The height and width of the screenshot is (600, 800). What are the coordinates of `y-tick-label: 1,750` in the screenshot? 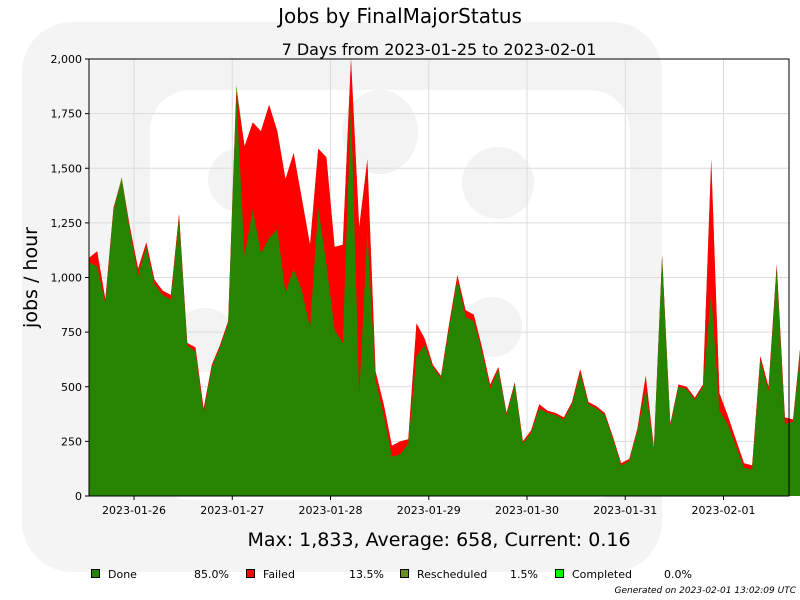 It's located at (67, 114).